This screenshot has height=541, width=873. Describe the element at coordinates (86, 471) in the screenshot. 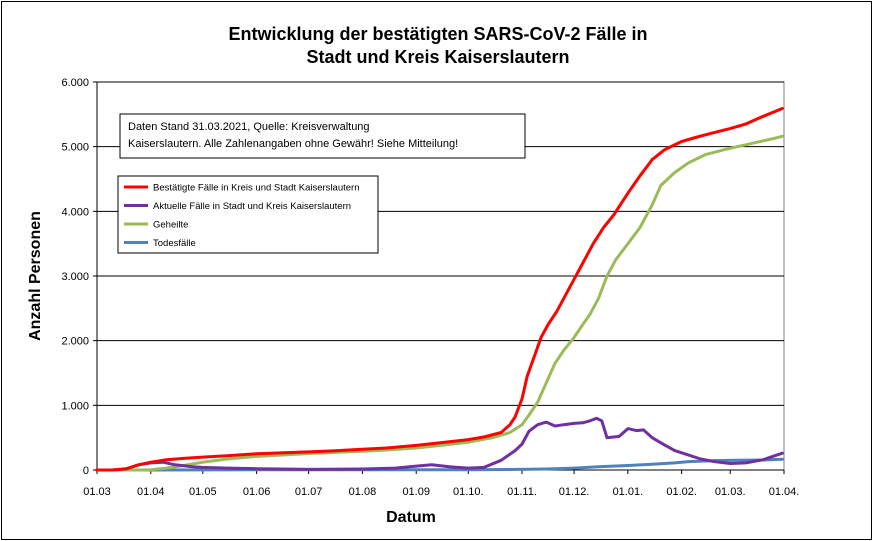

I see `y-tick-label: 0` at that location.